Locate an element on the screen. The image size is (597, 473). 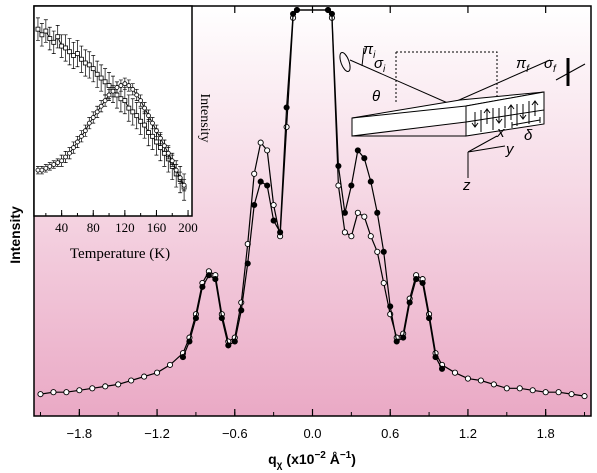
label-sigma-f: σf is located at coordinates (550, 65).